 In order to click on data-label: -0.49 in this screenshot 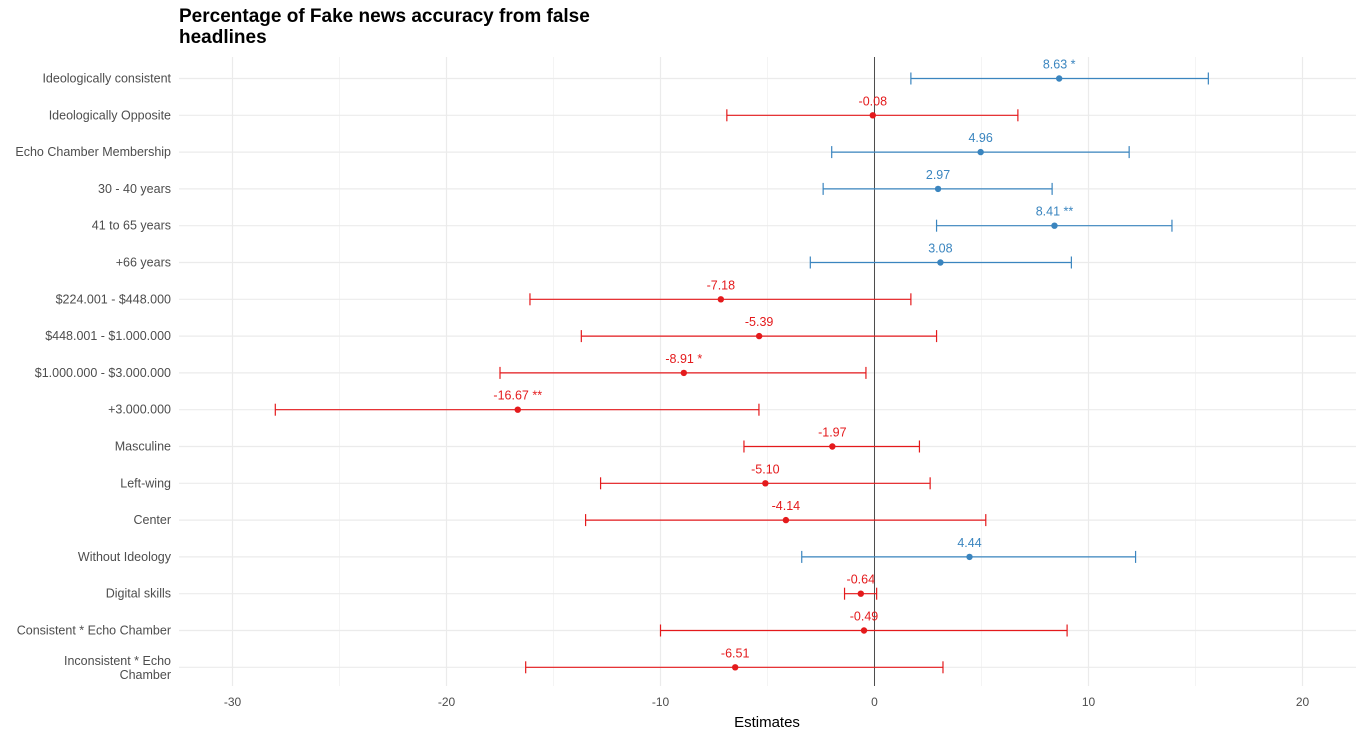, I will do `click(864, 617)`.